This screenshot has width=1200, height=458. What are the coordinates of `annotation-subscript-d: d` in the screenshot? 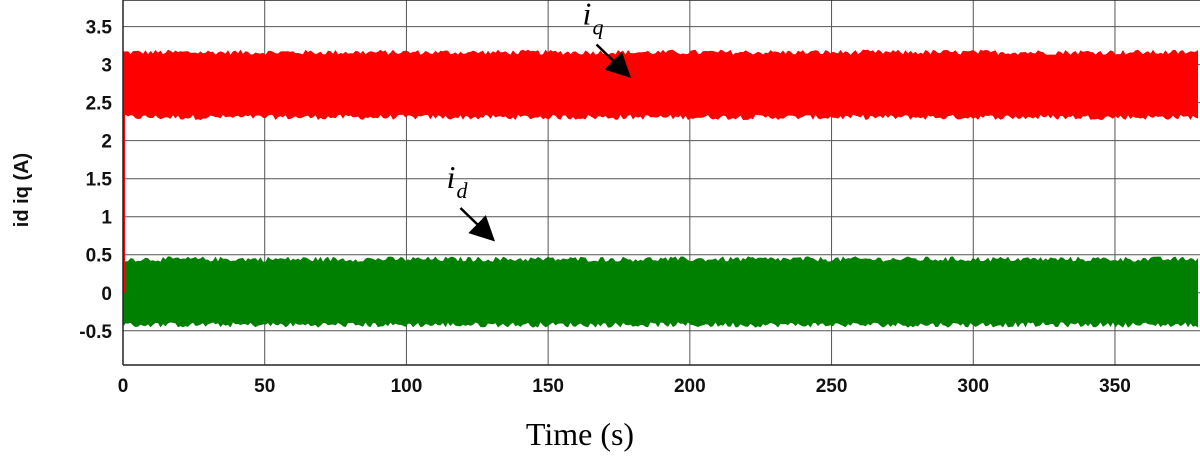 It's located at (462, 190).